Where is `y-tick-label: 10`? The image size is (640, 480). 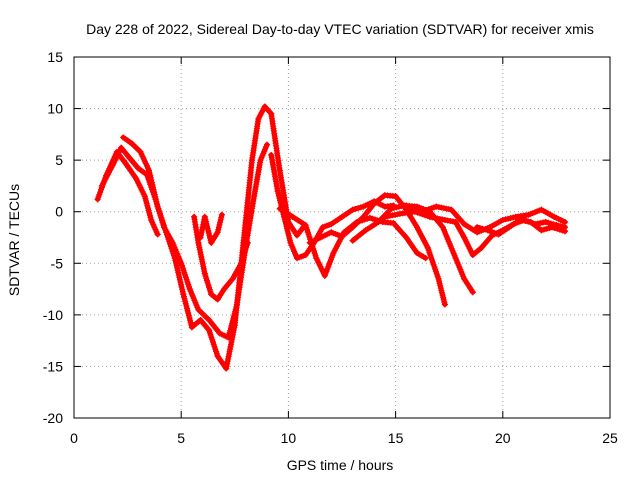 y-tick-label: 10 is located at coordinates (55, 109).